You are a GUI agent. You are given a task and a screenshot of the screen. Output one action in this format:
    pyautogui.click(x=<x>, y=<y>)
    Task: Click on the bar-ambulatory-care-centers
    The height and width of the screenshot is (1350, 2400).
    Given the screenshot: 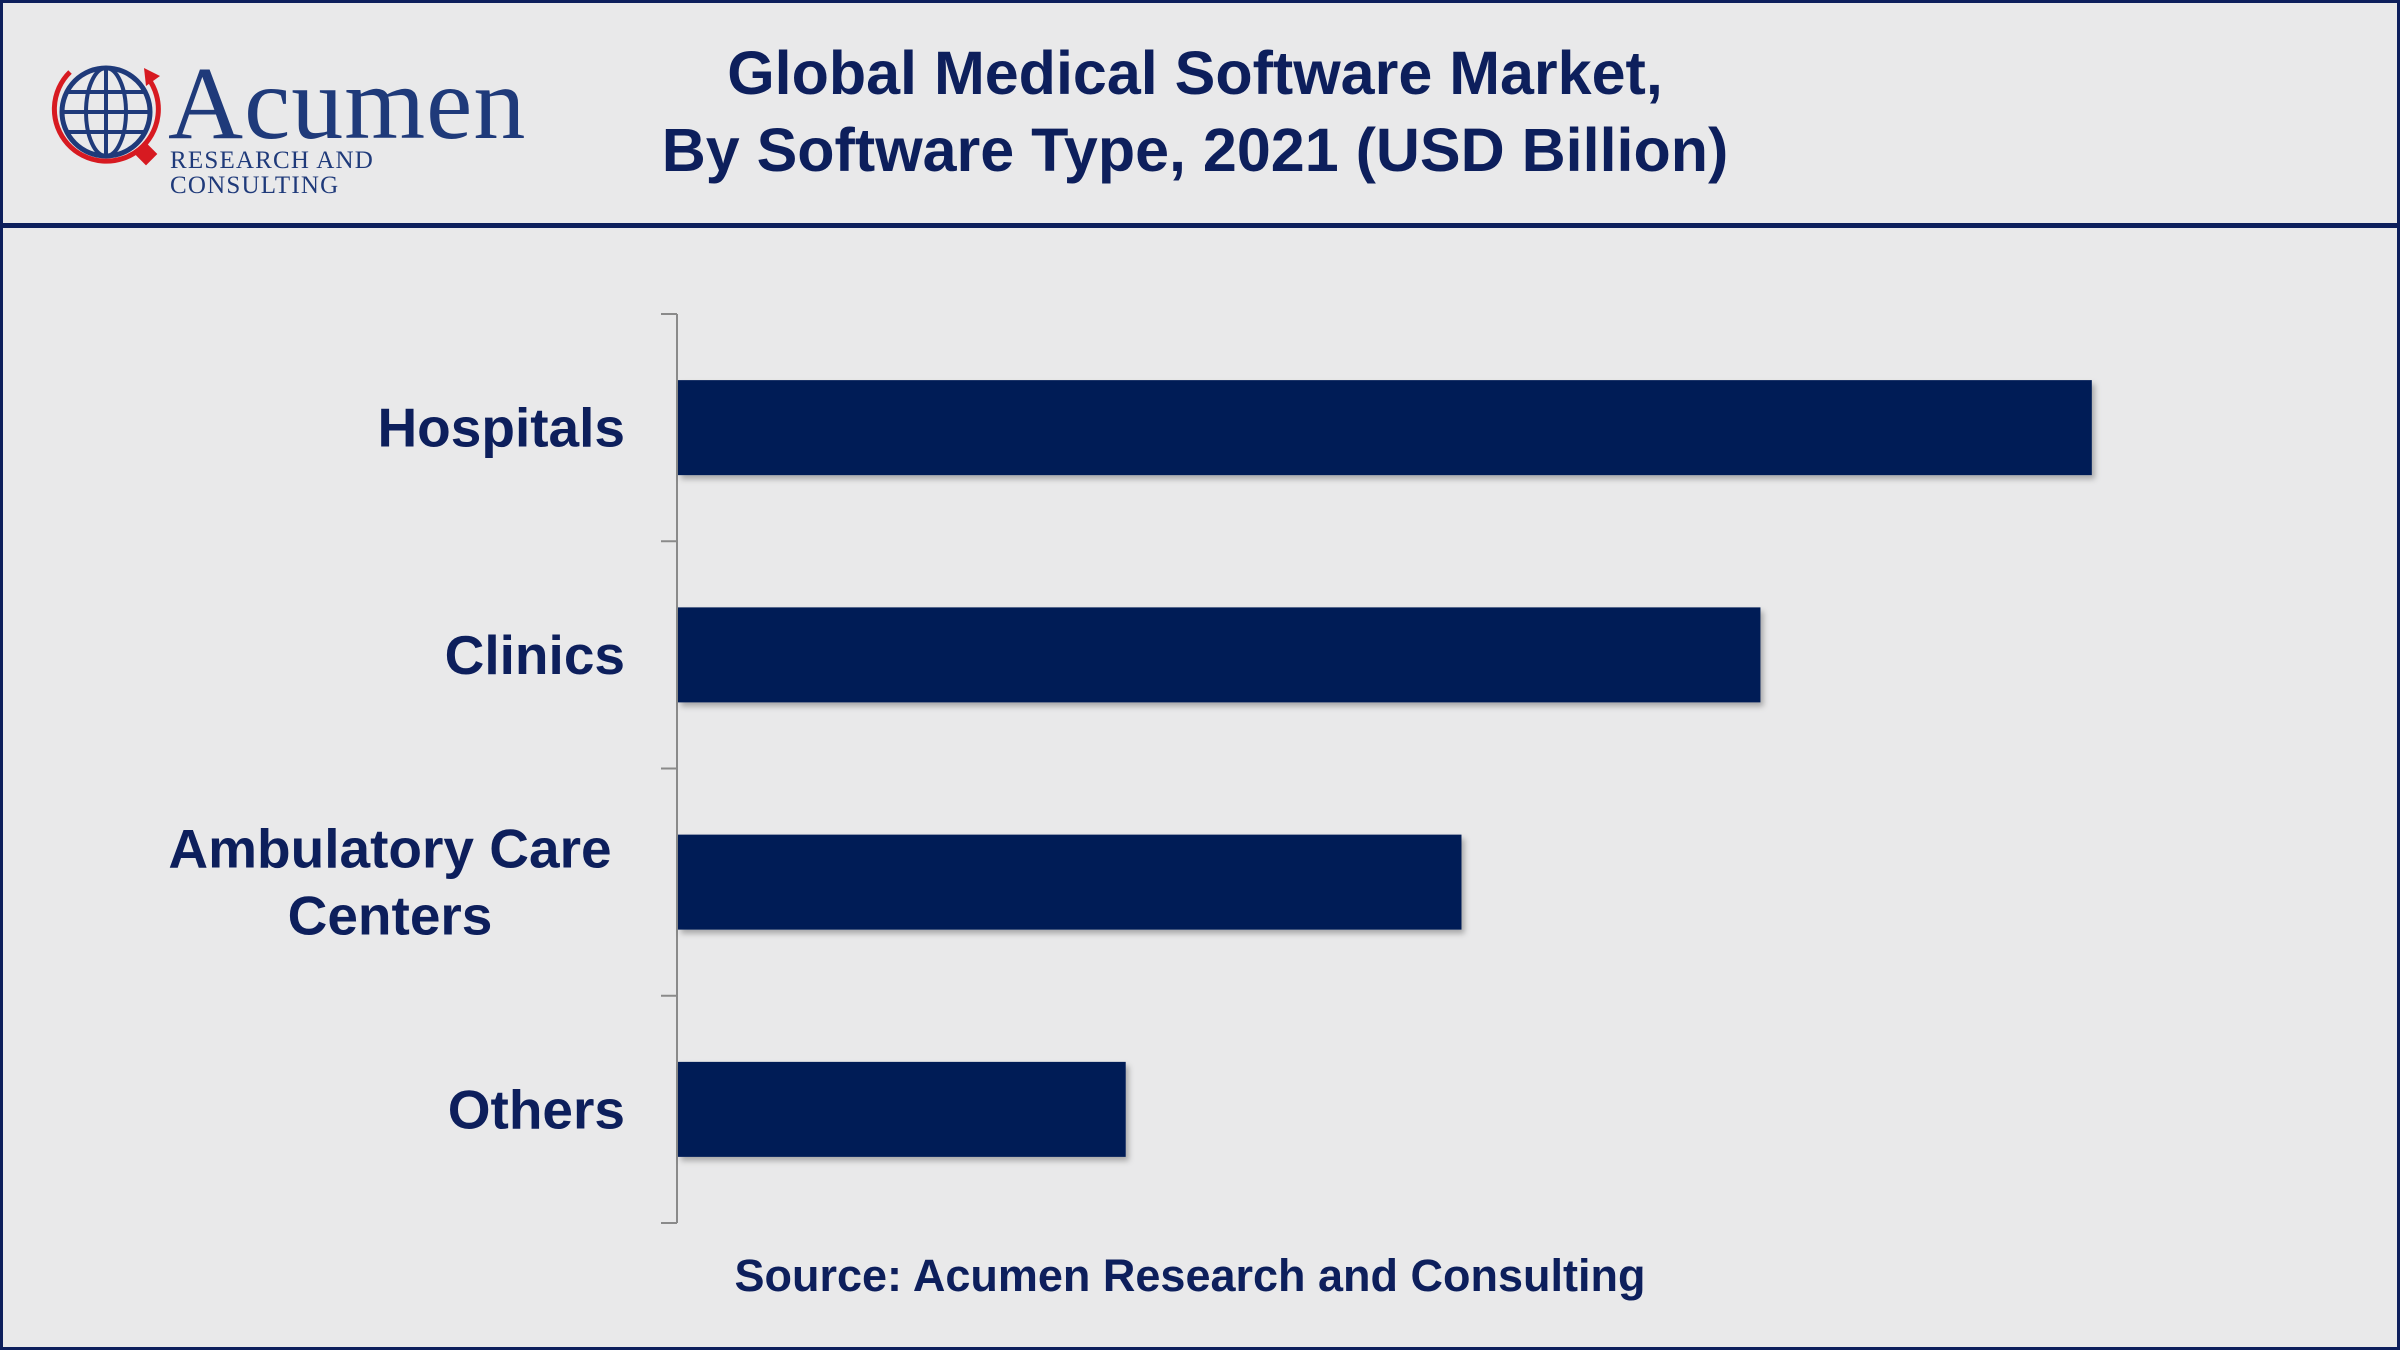 What is the action you would take?
    pyautogui.click(x=1070, y=882)
    